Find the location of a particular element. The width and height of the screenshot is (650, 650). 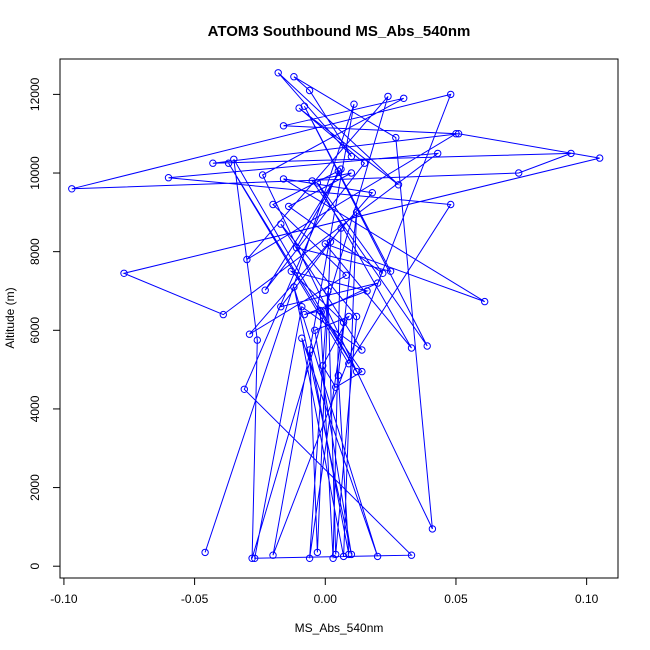

y-tick-label: 10000 is located at coordinates (35, 173).